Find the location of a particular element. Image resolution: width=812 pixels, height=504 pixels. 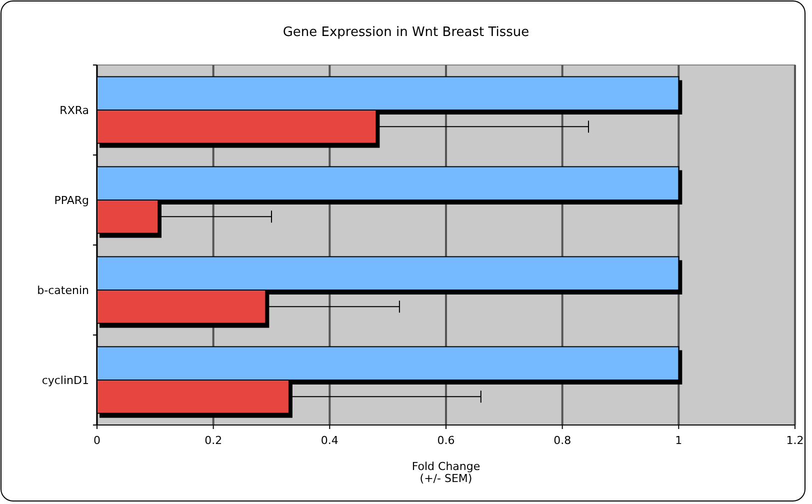

x-tick-label: 0 is located at coordinates (97, 440).